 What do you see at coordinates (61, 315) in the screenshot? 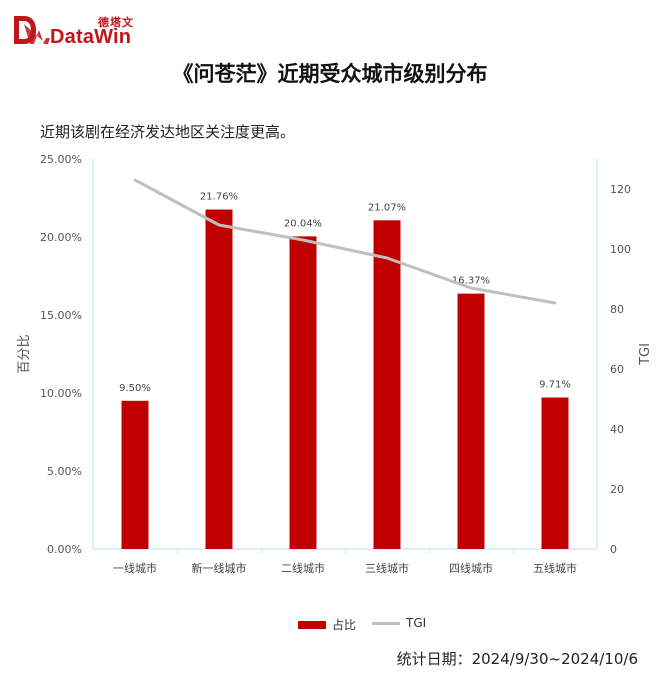
I see `y-tick-label-left: 15.00%` at bounding box center [61, 315].